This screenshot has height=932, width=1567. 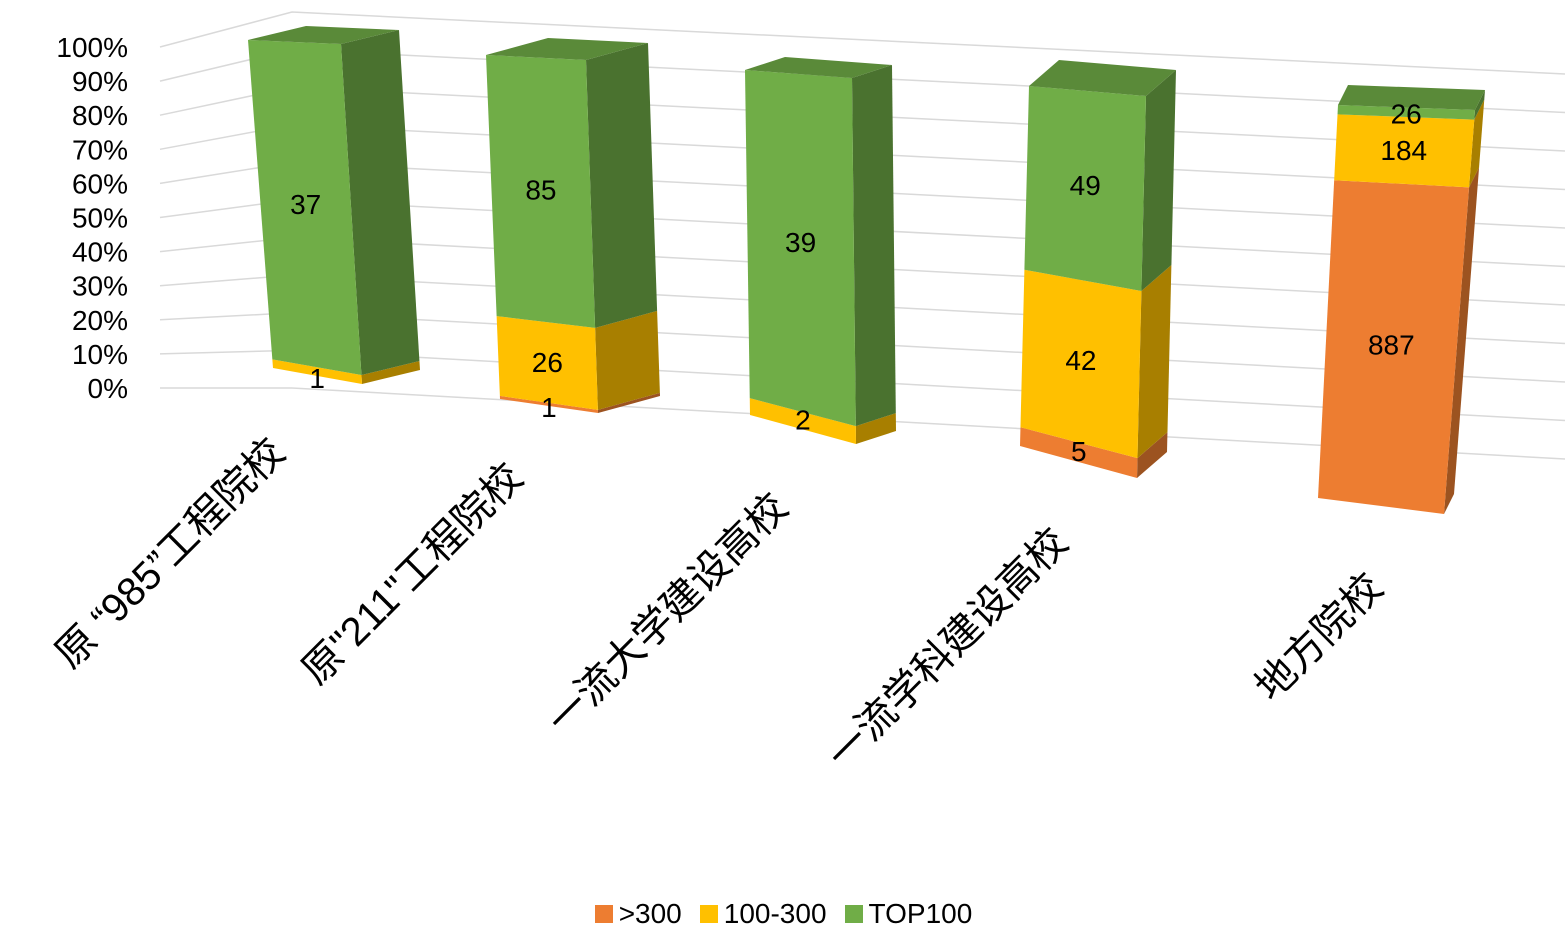 What do you see at coordinates (875, 428) in the screenshot?
I see `bar-side-100-300-cat-first-class-univ` at bounding box center [875, 428].